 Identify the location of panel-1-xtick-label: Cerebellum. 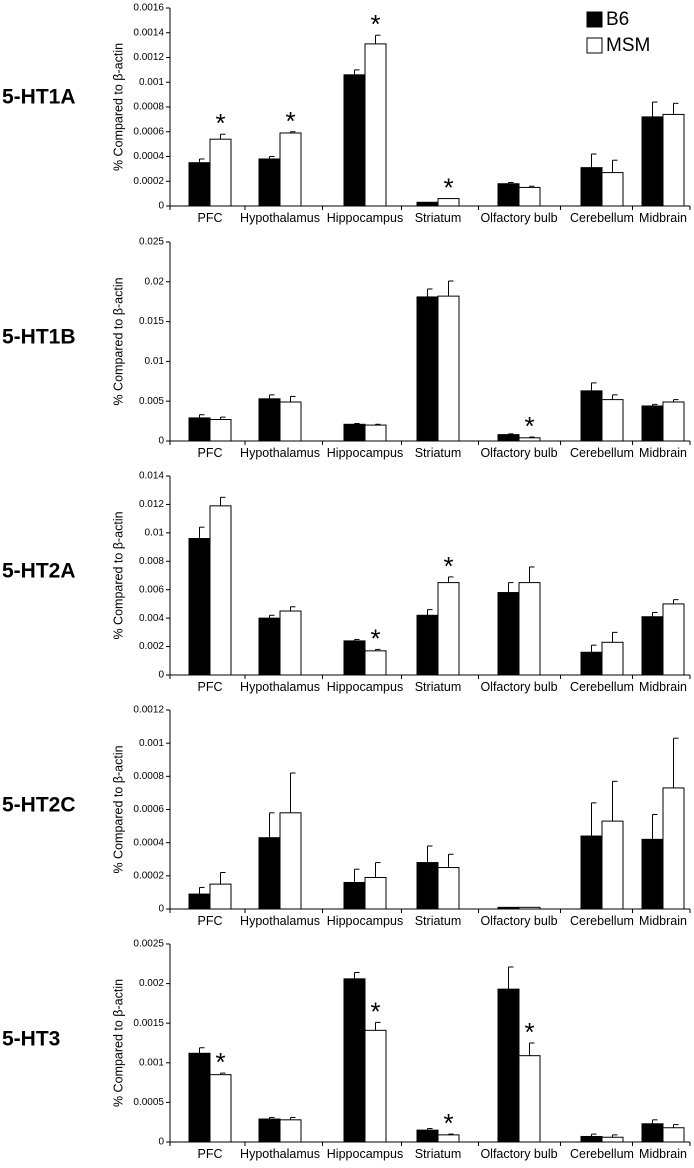
(602, 453).